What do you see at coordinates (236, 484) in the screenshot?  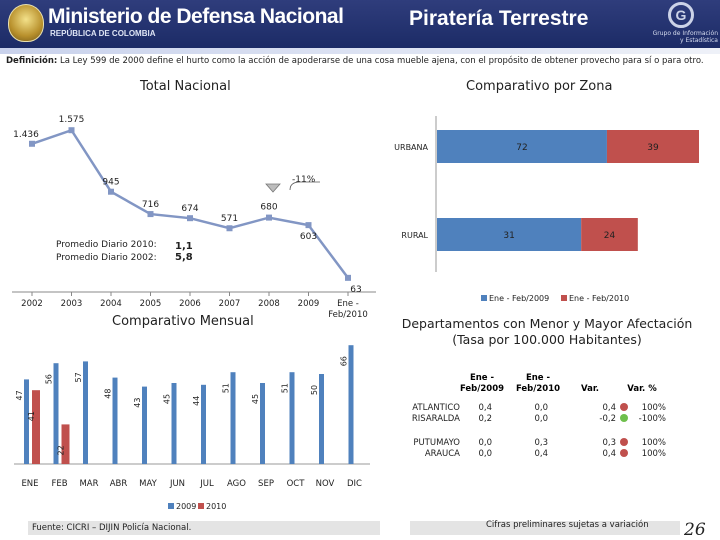 I see `monthly-xtick-ago: AGO` at bounding box center [236, 484].